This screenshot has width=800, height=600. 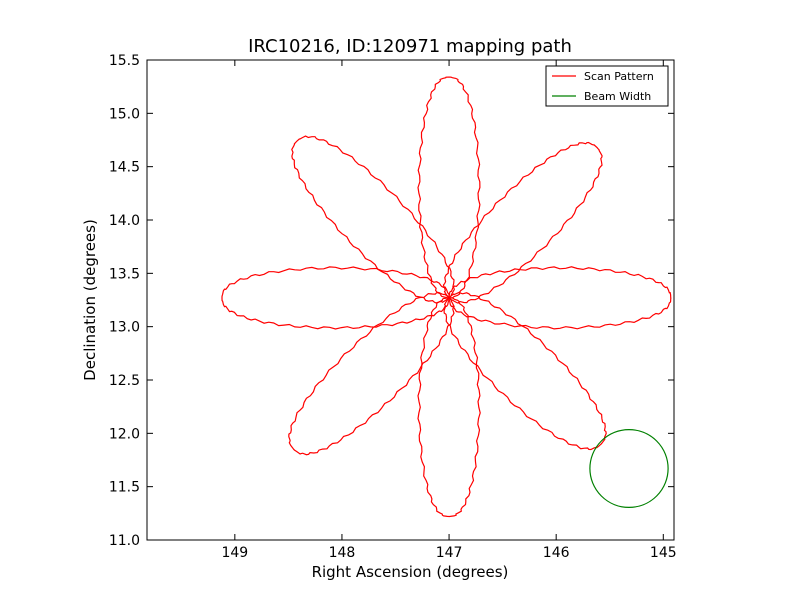 I want to click on legend-box, so click(x=607, y=86).